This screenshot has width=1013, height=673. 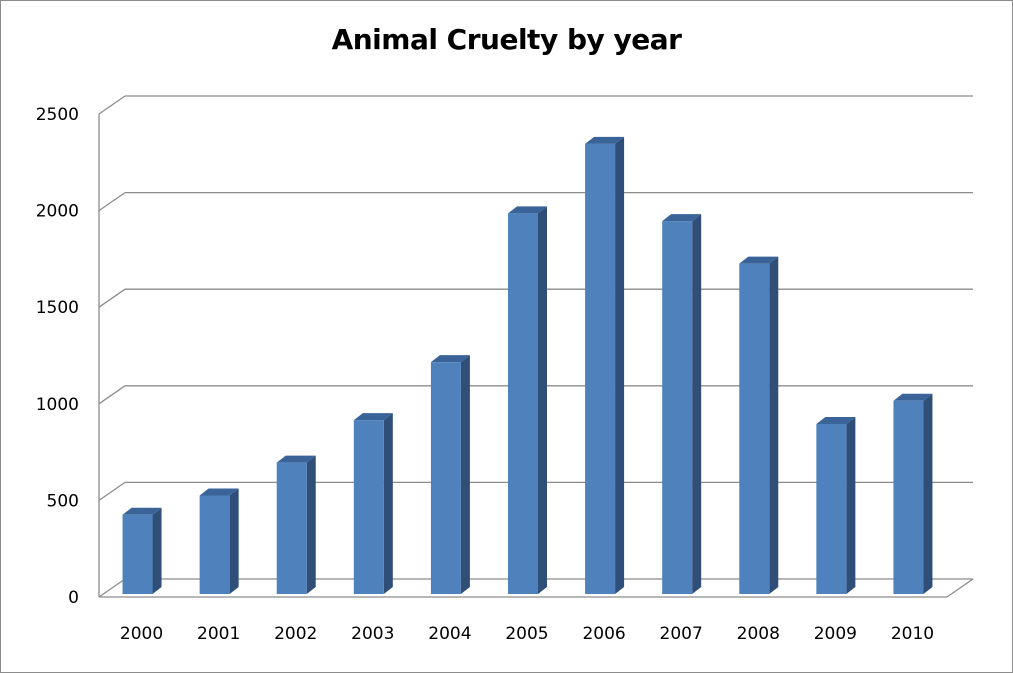 I want to click on bar-2009, so click(x=836, y=505).